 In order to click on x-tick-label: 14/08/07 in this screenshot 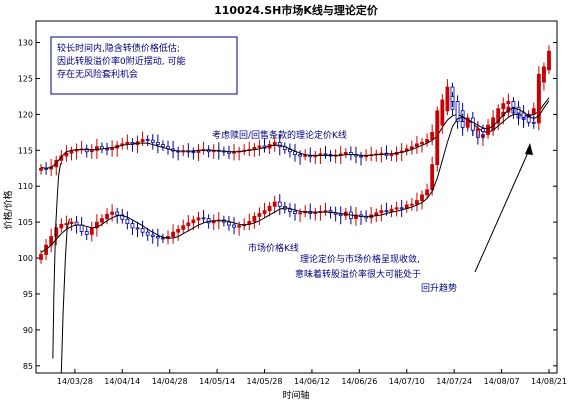, I will do `click(502, 381)`.